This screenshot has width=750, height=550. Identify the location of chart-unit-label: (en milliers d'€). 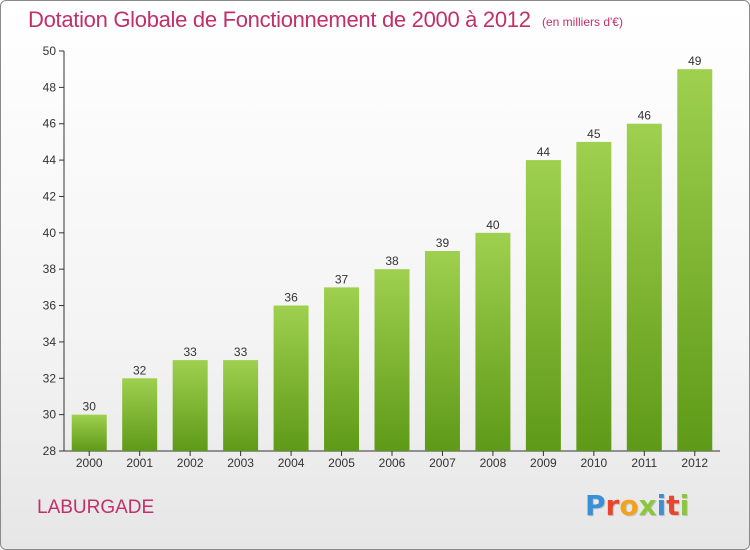
(582, 22).